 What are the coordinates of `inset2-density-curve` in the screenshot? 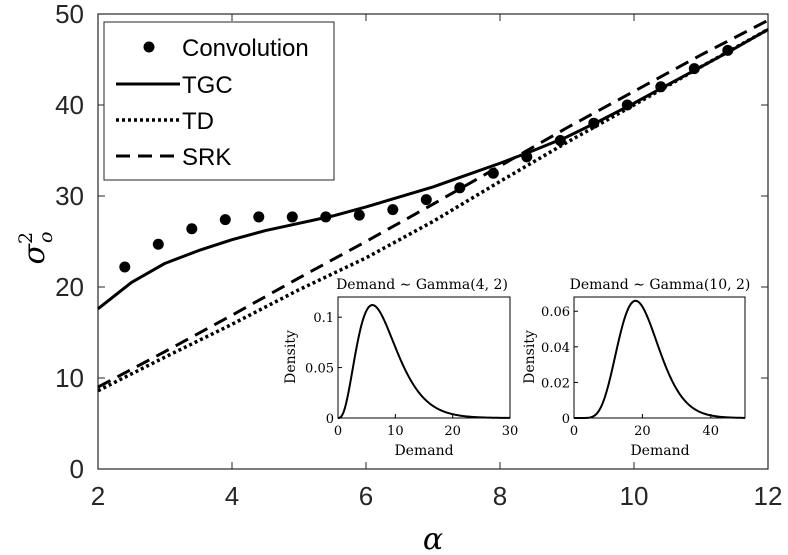 It's located at (660, 359).